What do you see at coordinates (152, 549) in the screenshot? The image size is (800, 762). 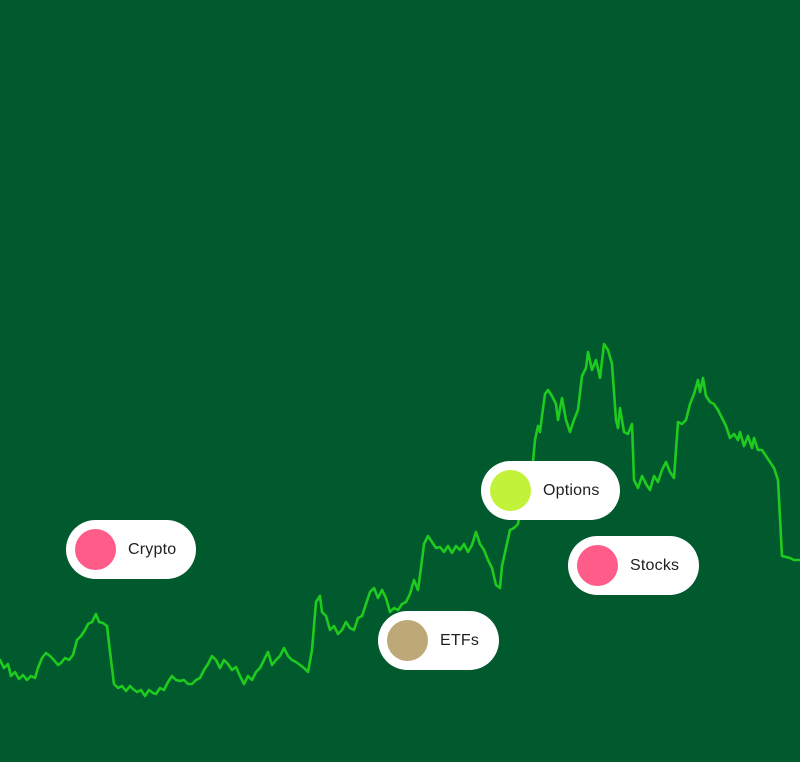 I see `crypto-label: Crypto` at bounding box center [152, 549].